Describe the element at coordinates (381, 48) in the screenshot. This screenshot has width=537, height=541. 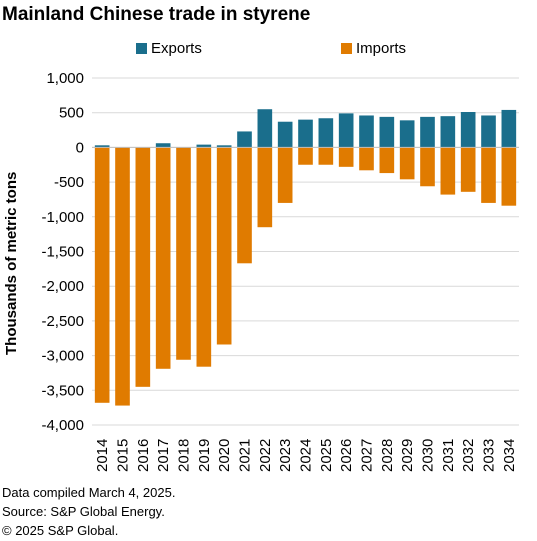
I see `legend-label-imports: Imports` at that location.